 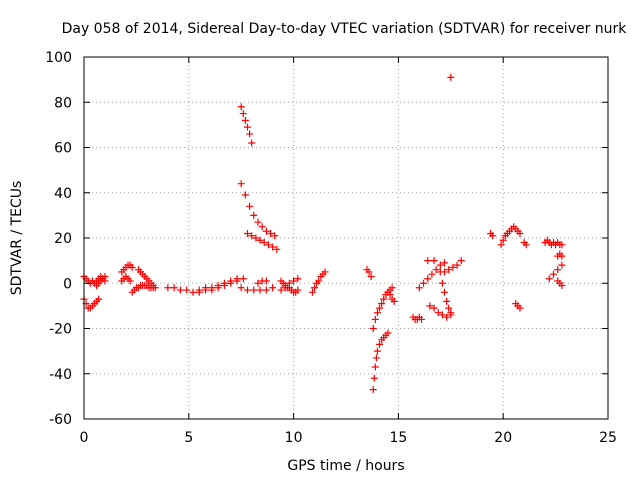 What do you see at coordinates (63, 194) in the screenshot?
I see `y-tick-label: 40` at bounding box center [63, 194].